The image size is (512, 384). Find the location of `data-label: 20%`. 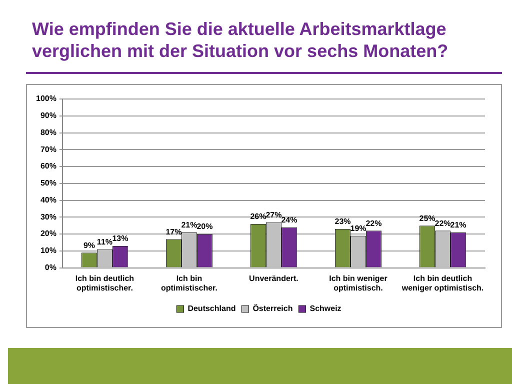

data-label: 20% is located at coordinates (204, 227).